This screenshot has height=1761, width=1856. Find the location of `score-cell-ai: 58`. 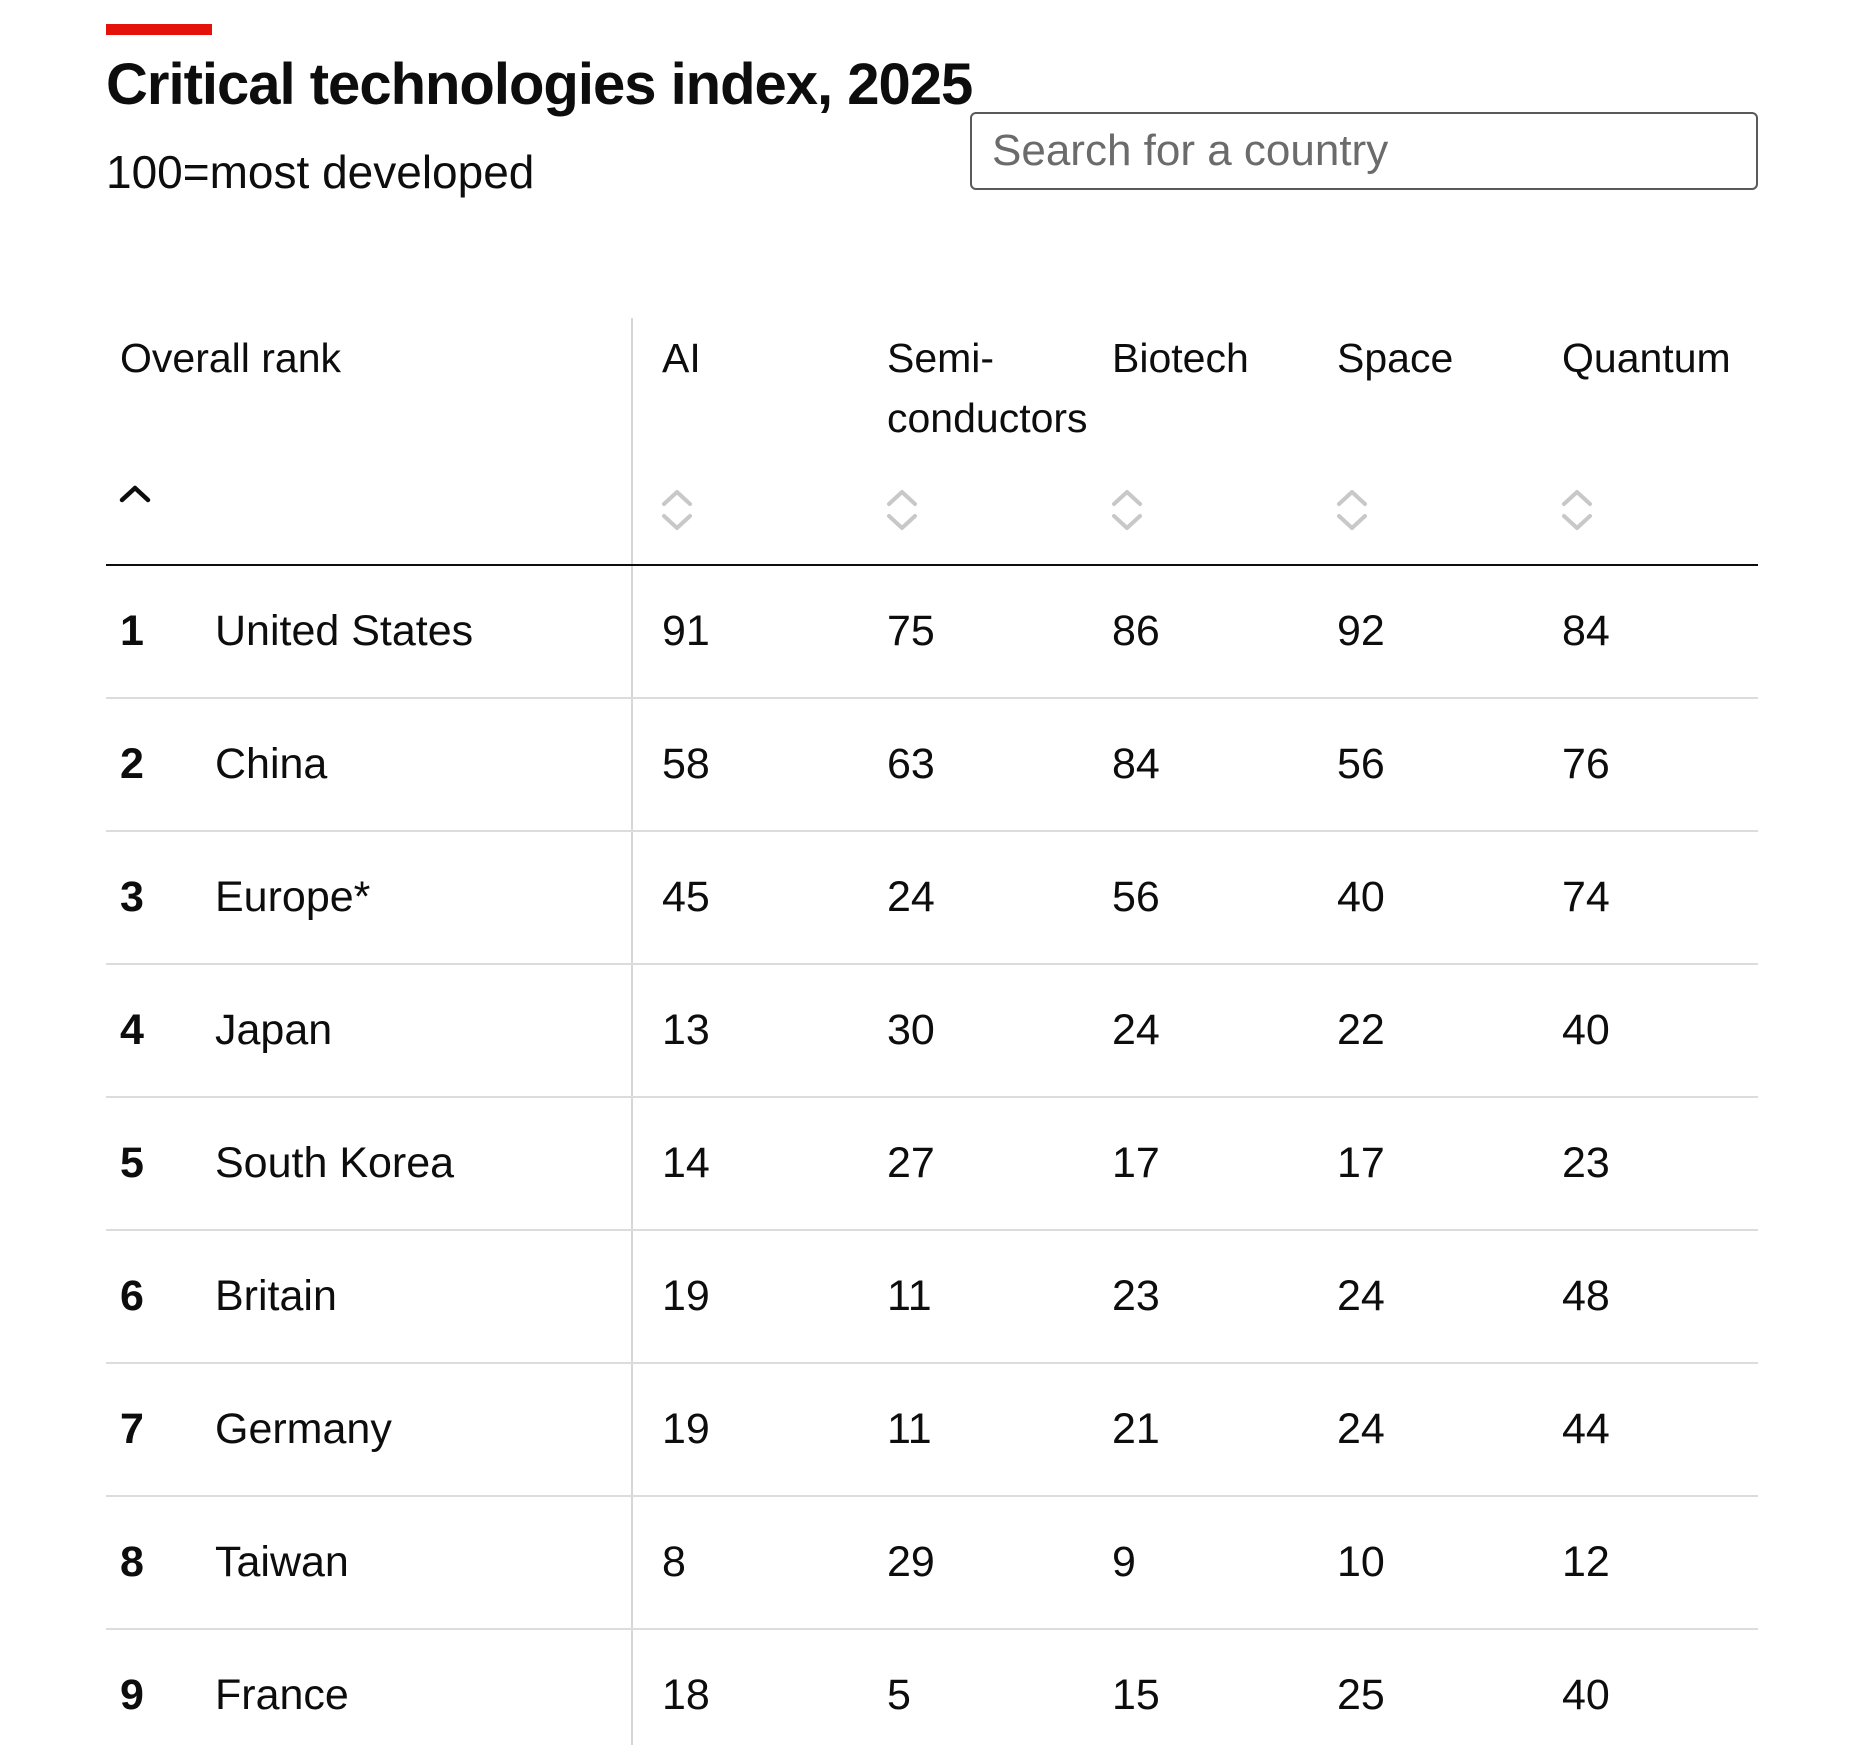

score-cell-ai: 58 is located at coordinates (686, 764).